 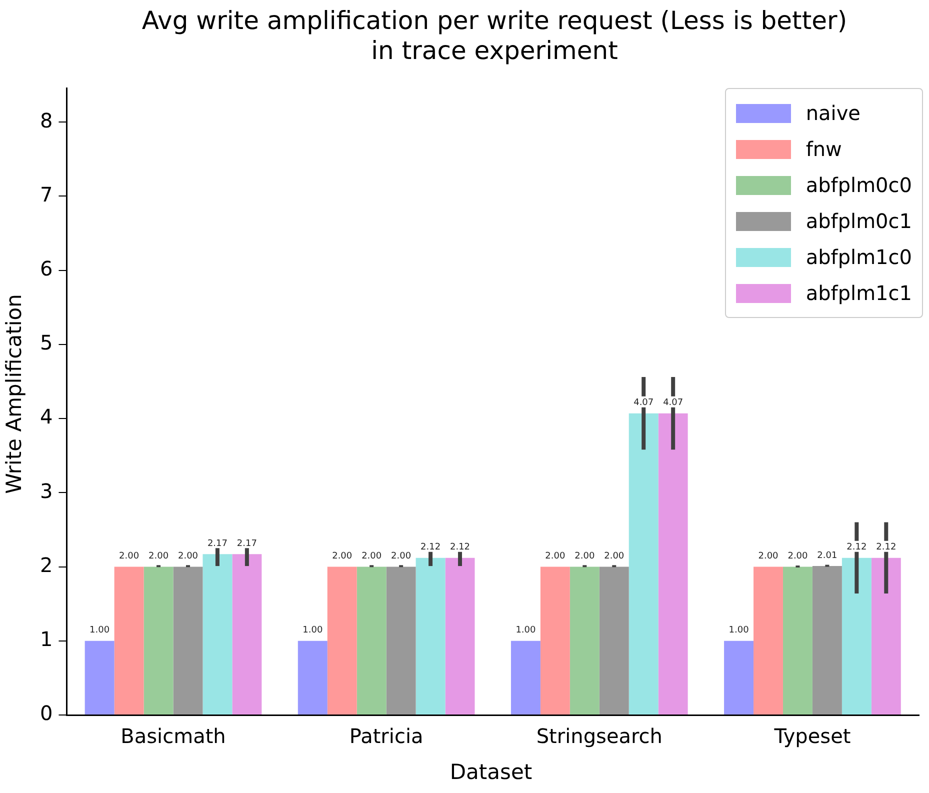 What do you see at coordinates (599, 736) in the screenshot?
I see `x-tick-label: Stringsearch` at bounding box center [599, 736].